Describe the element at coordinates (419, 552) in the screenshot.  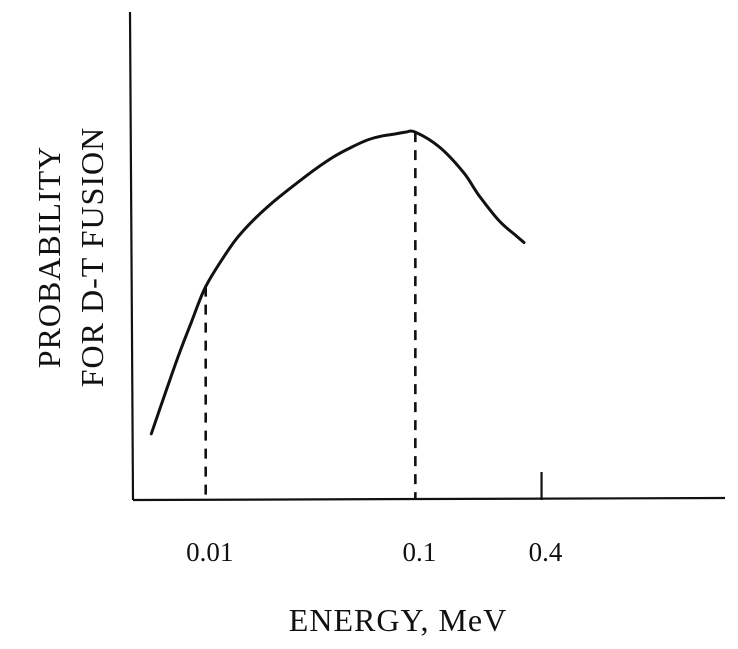
I see `x-tick-label-1: 0.1` at that location.